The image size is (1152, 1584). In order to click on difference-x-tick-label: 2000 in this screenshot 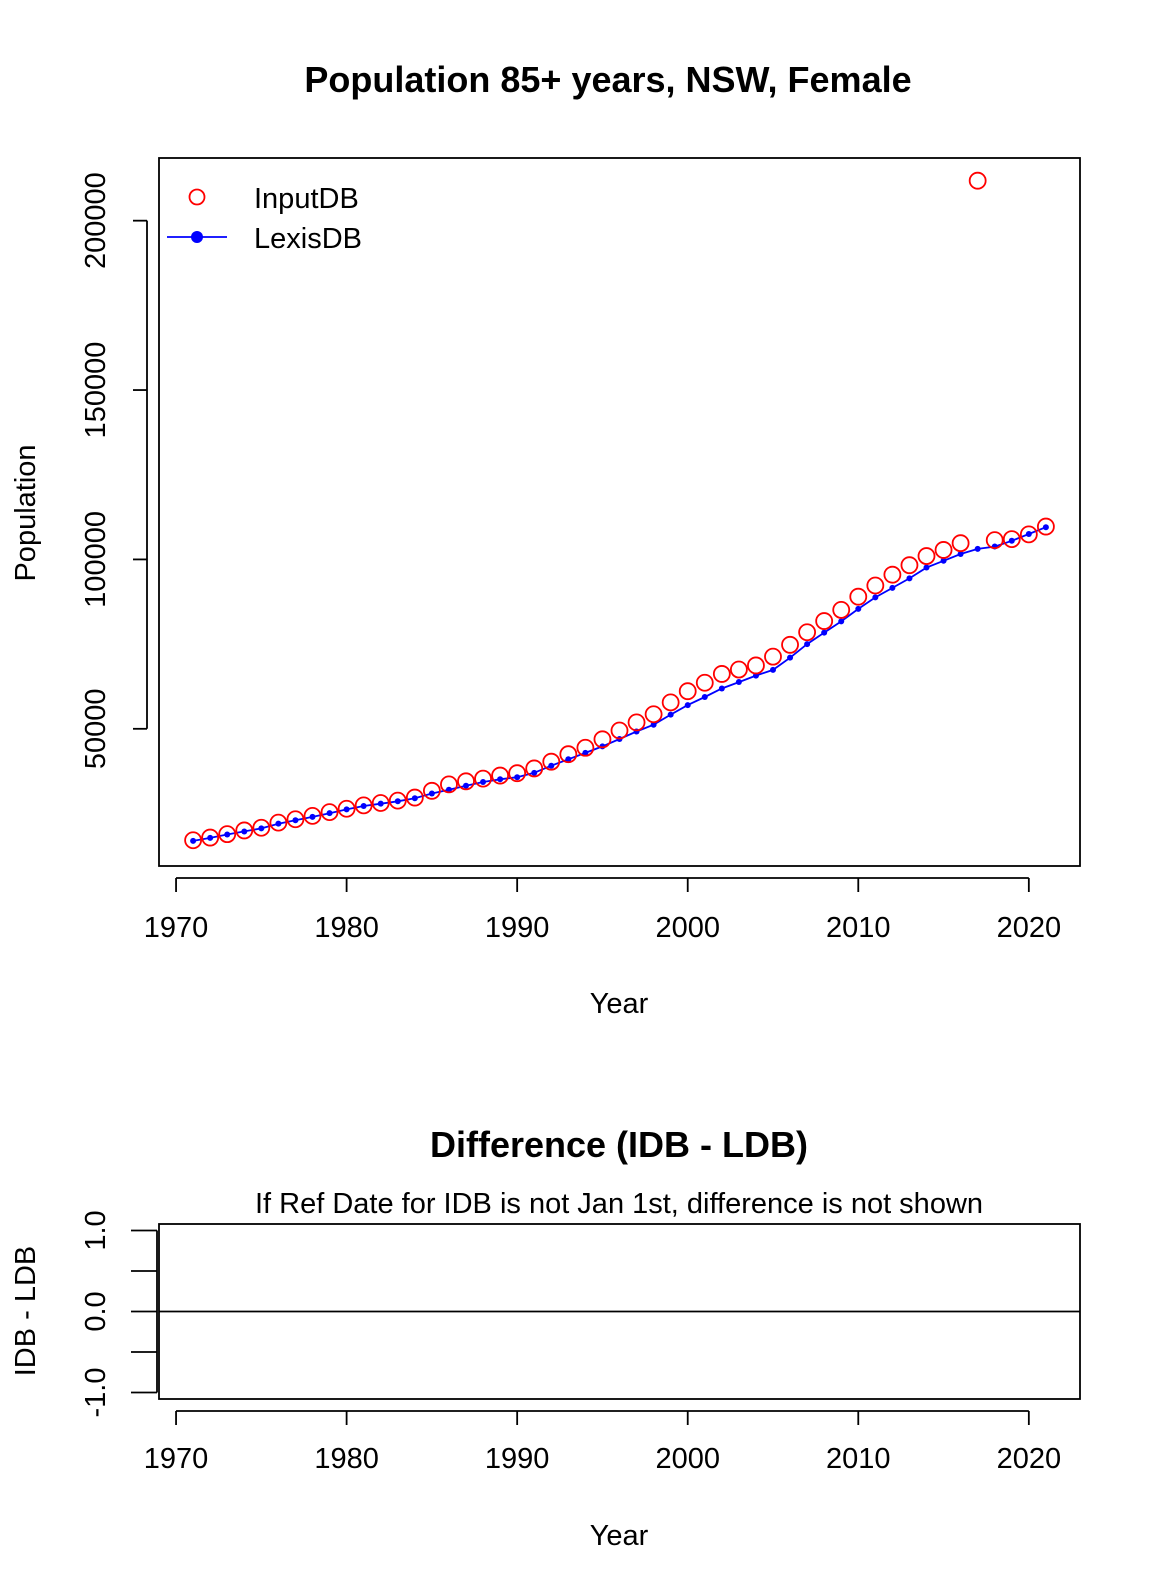, I will do `click(687, 1459)`.